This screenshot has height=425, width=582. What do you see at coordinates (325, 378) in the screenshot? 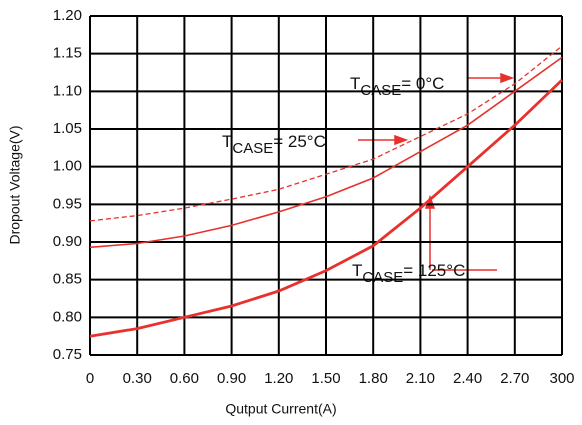
I see `x-tick-label: 1.50` at bounding box center [325, 378].